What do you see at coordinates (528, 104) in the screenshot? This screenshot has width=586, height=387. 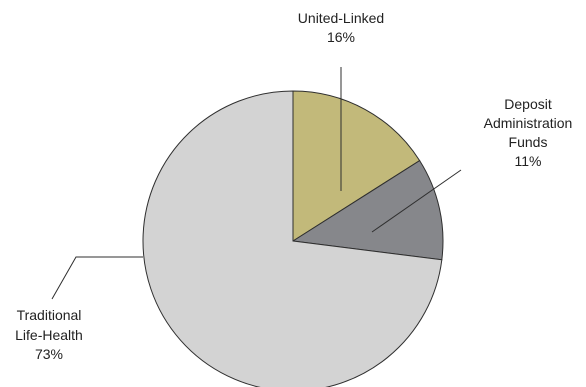 I see `label-deposit-line-1: Deposit` at bounding box center [528, 104].